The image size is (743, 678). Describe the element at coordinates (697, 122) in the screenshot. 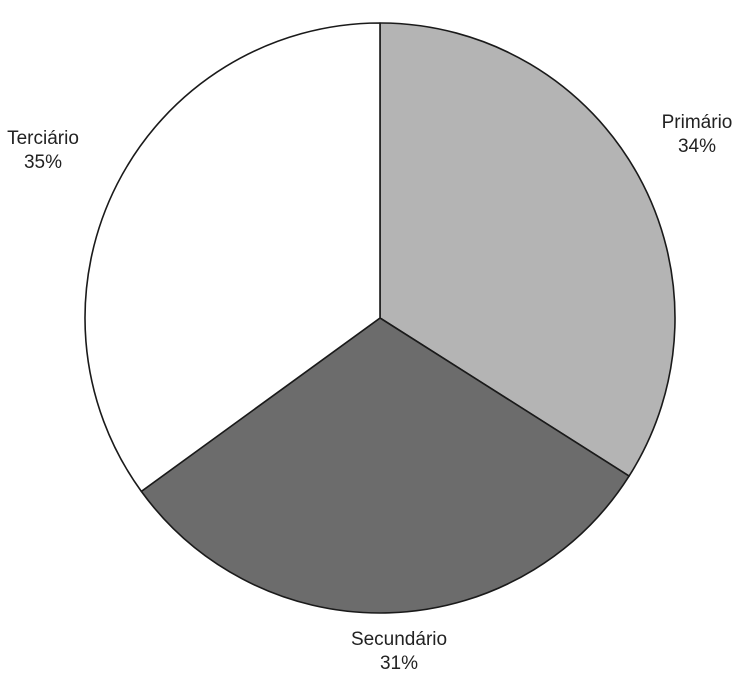

I see `slice-label-1: Primário` at that location.